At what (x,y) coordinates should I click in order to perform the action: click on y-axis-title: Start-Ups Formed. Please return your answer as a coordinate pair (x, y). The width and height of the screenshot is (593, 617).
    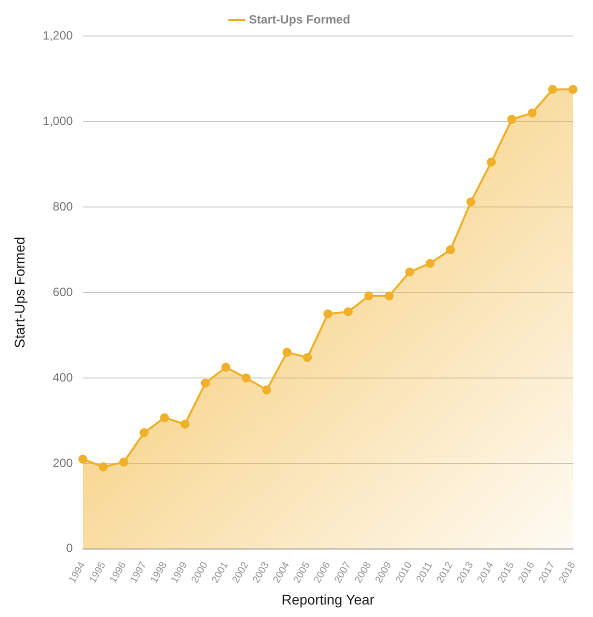
    Looking at the image, I should click on (19, 292).